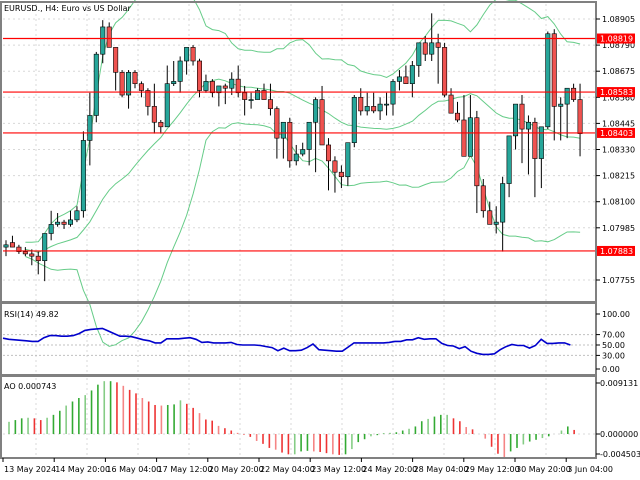 The height and width of the screenshot is (480, 640). Describe the element at coordinates (618, 45) in the screenshot. I see `price-tick-label: 1.08790` at that location.